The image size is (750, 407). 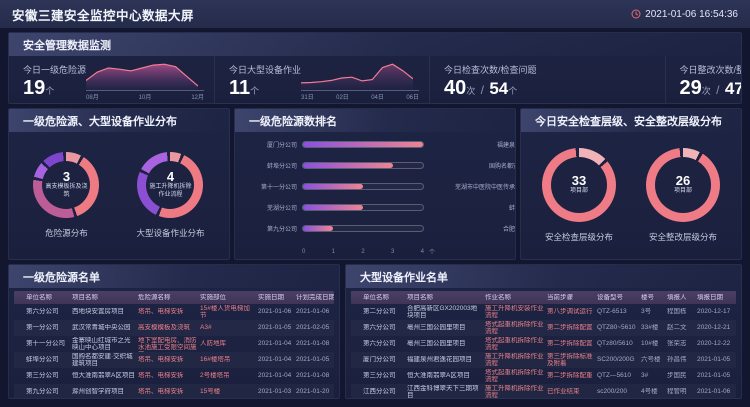 I want to click on stats-panel-title: 安全管理数据监测, so click(x=375, y=44).